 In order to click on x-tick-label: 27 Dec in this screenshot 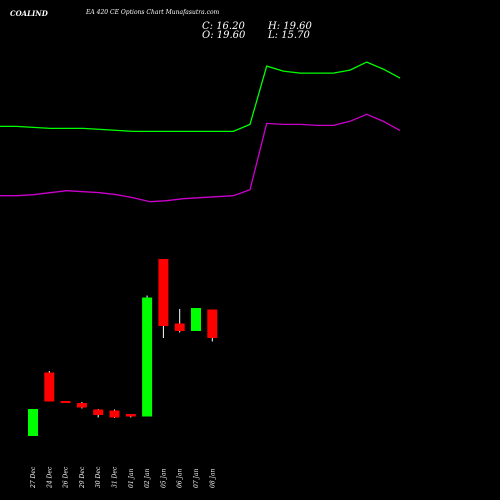, I will do `click(33, 477)`.